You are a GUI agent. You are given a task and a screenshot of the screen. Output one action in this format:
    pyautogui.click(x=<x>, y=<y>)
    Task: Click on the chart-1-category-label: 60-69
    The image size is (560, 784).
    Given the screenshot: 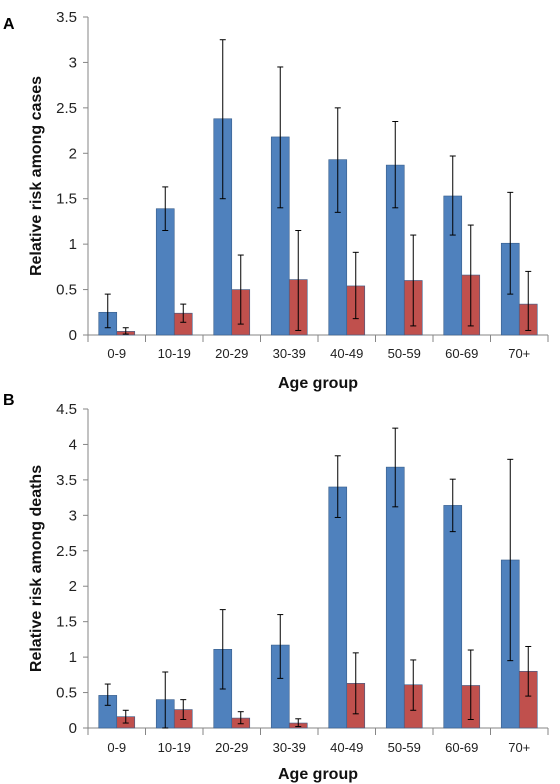 What is the action you would take?
    pyautogui.click(x=461, y=353)
    